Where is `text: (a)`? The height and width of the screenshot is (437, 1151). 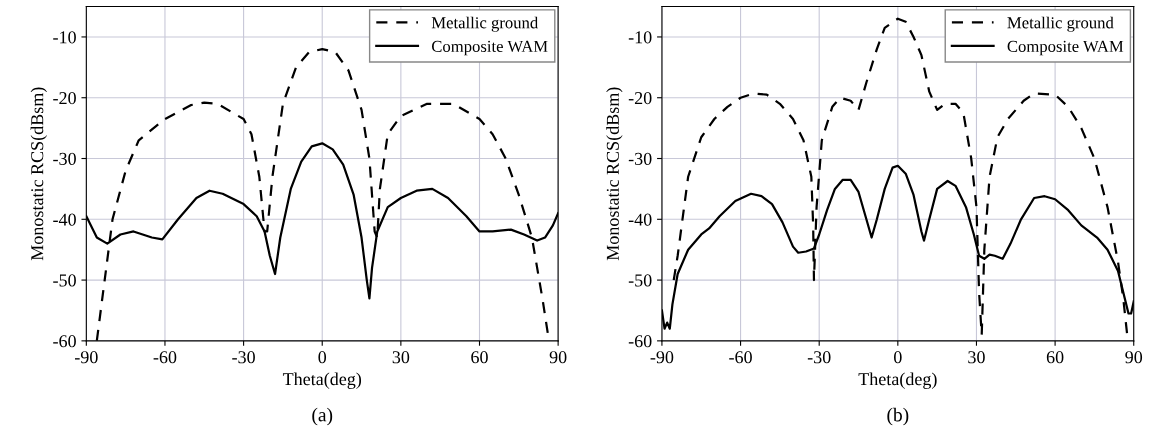 text: (a) is located at coordinates (322, 416).